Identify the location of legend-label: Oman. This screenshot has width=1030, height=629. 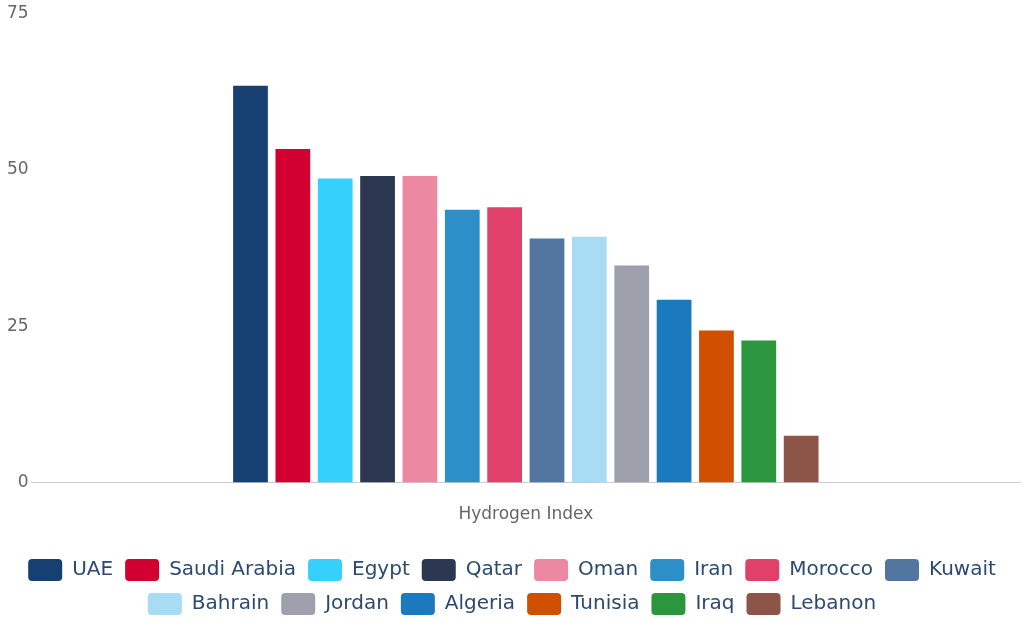
(608, 568).